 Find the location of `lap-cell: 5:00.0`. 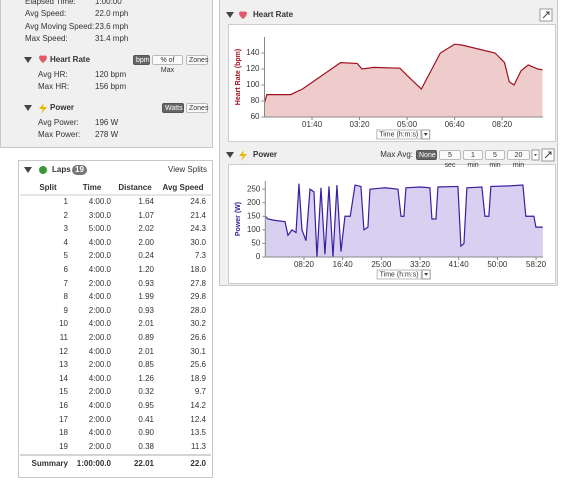

lap-cell: 5:00.0 is located at coordinates (99, 229).